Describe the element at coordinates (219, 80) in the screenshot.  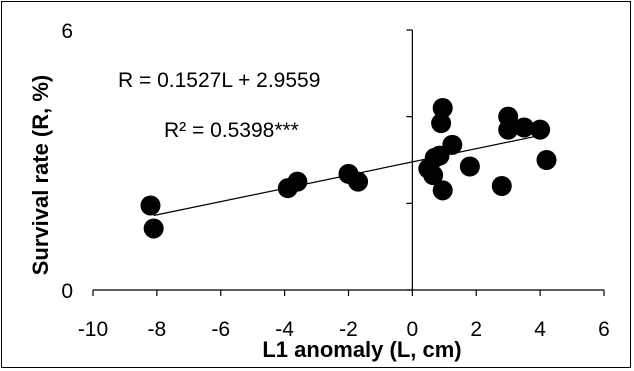
I see `equation-annotation: R = 0.1527L + 2.9559` at that location.